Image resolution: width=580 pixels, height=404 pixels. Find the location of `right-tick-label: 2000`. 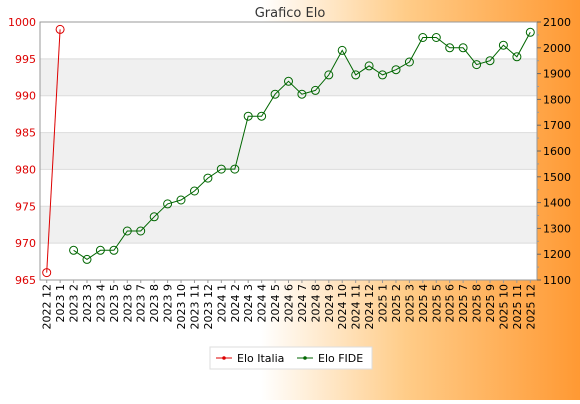

right-tick-label: 2000 is located at coordinates (557, 48).